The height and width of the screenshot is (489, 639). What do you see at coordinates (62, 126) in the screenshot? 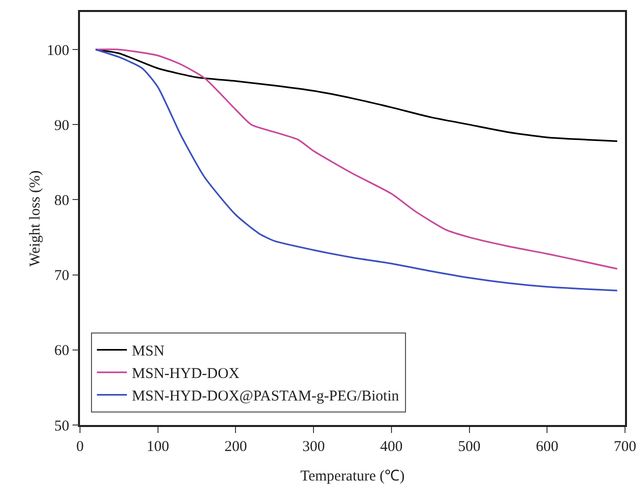
I see `y-tick-label: 90` at bounding box center [62, 126].